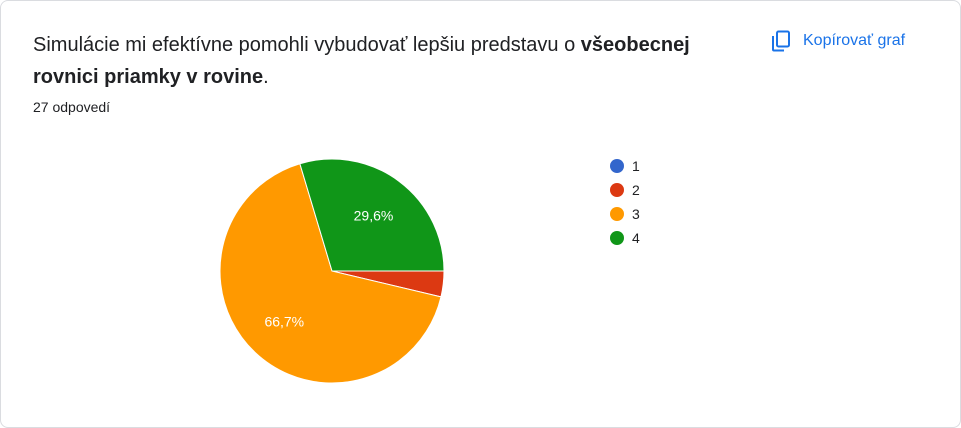 This screenshot has height=428, width=961. Describe the element at coordinates (854, 40) in the screenshot. I see `copy-chart-label: Kopírovať graf` at that location.